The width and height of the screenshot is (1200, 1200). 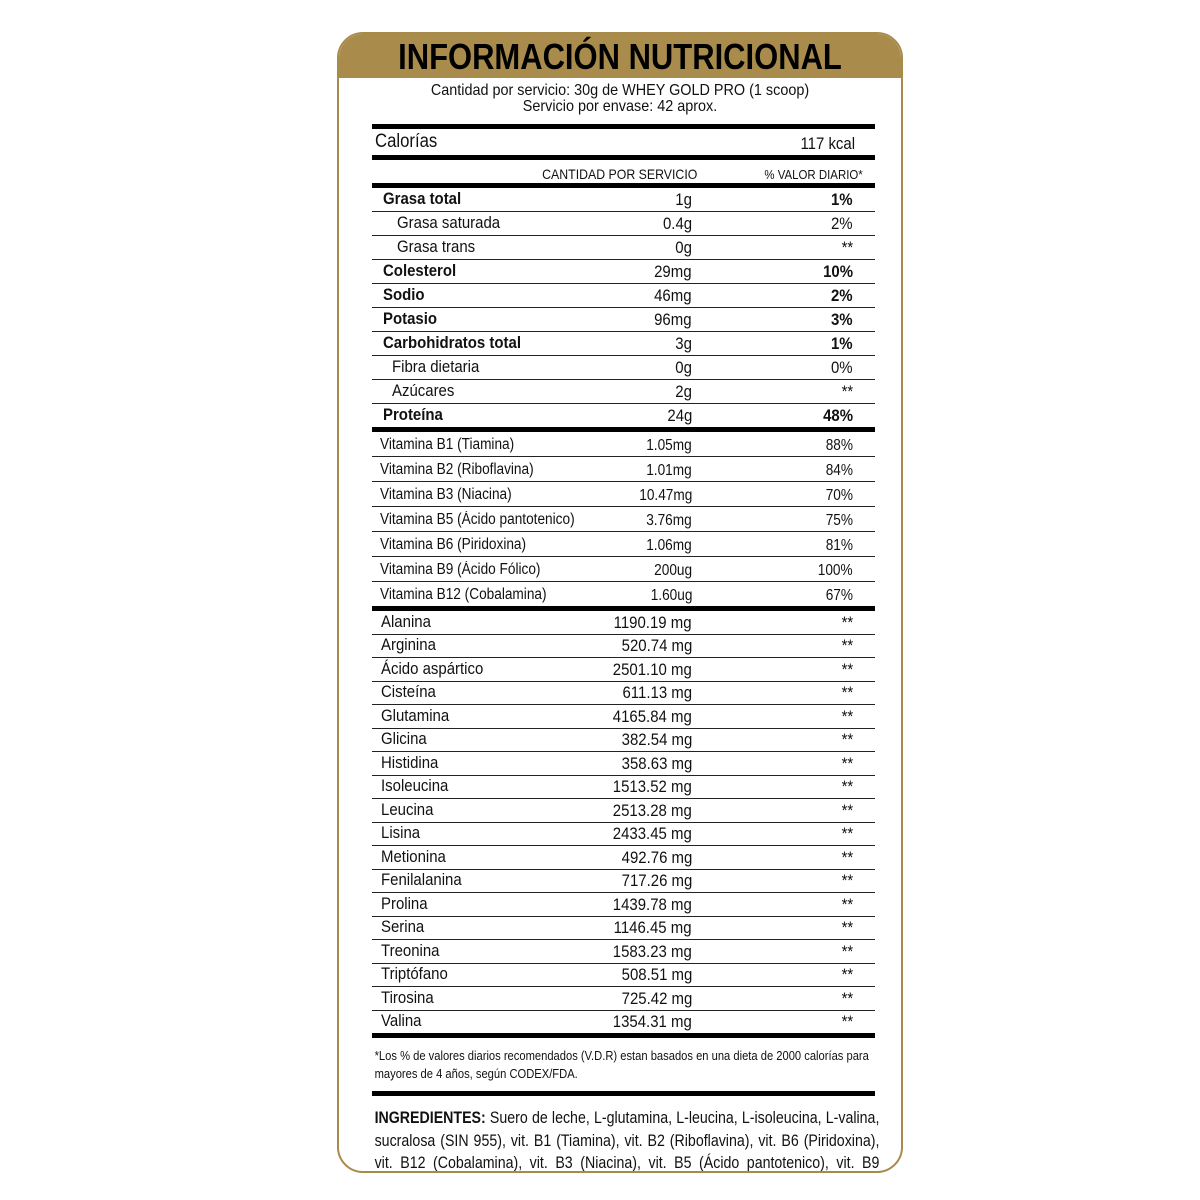 What do you see at coordinates (406, 141) in the screenshot?
I see `calories-label: Calorías` at bounding box center [406, 141].